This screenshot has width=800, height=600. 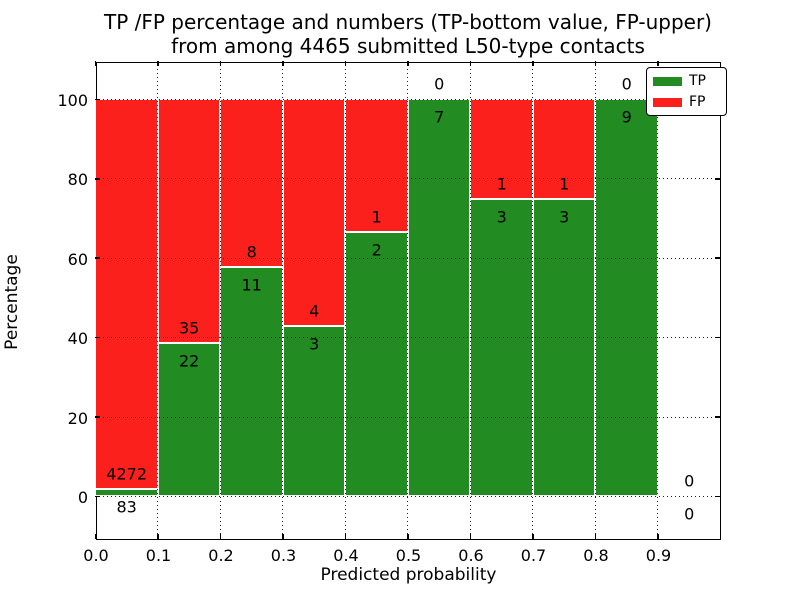 I want to click on fp-count-label: 8, so click(x=251, y=252).